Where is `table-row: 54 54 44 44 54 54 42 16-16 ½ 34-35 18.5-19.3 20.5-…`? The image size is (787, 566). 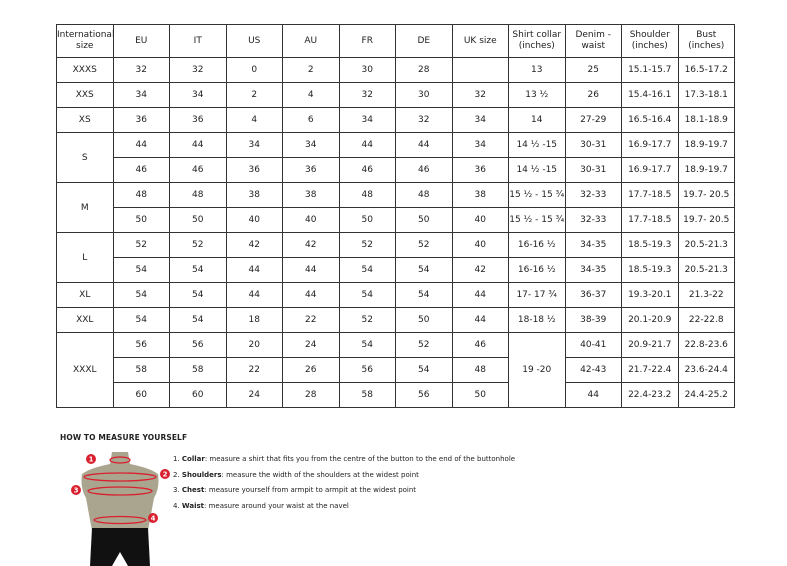 table-row: 54 54 44 44 54 54 42 16-16 ½ 34-35 18.5-19.3 20.5-… is located at coordinates (396, 270).